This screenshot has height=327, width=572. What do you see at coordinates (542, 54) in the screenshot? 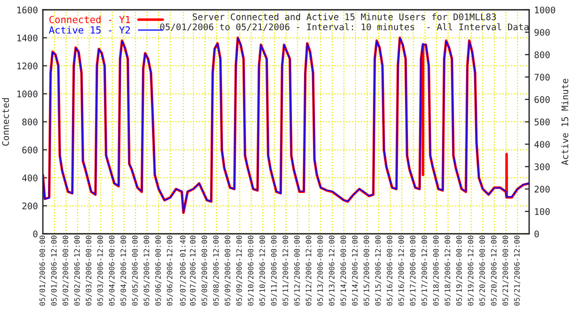
I see `y2-tick-label: 800` at bounding box center [542, 54].